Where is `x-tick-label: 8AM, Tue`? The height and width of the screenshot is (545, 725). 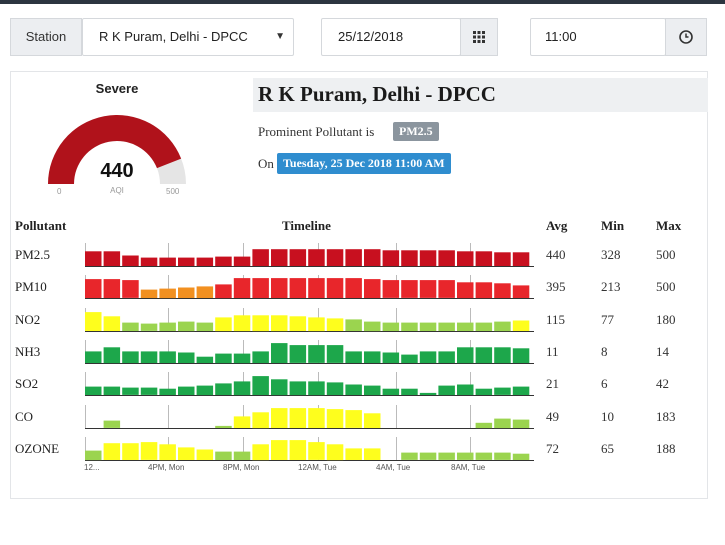
x-tick-label: 8AM, Tue is located at coordinates (468, 467).